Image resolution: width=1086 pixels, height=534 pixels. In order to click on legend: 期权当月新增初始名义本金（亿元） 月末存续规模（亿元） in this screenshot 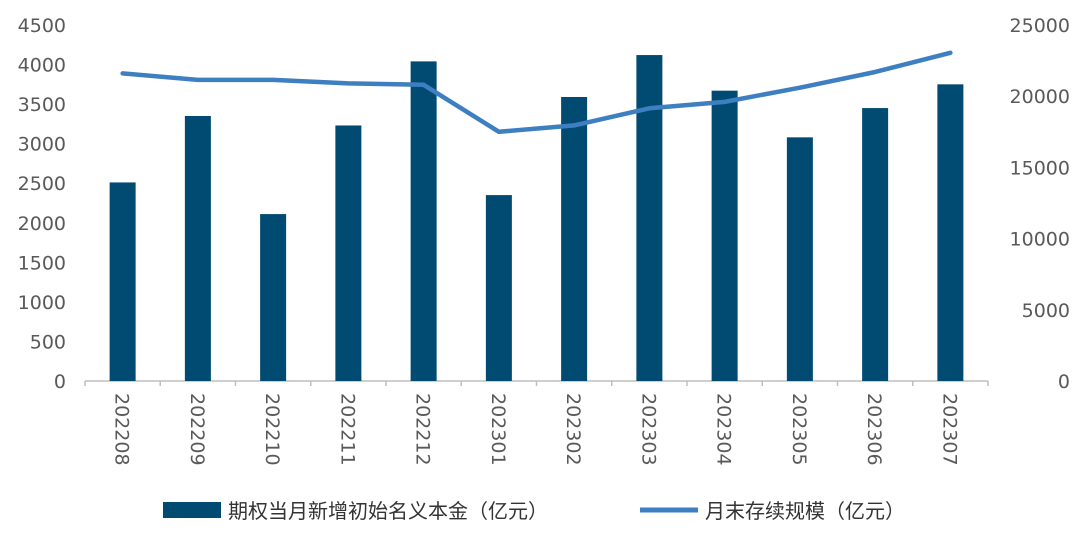, I will do `click(534, 511)`.